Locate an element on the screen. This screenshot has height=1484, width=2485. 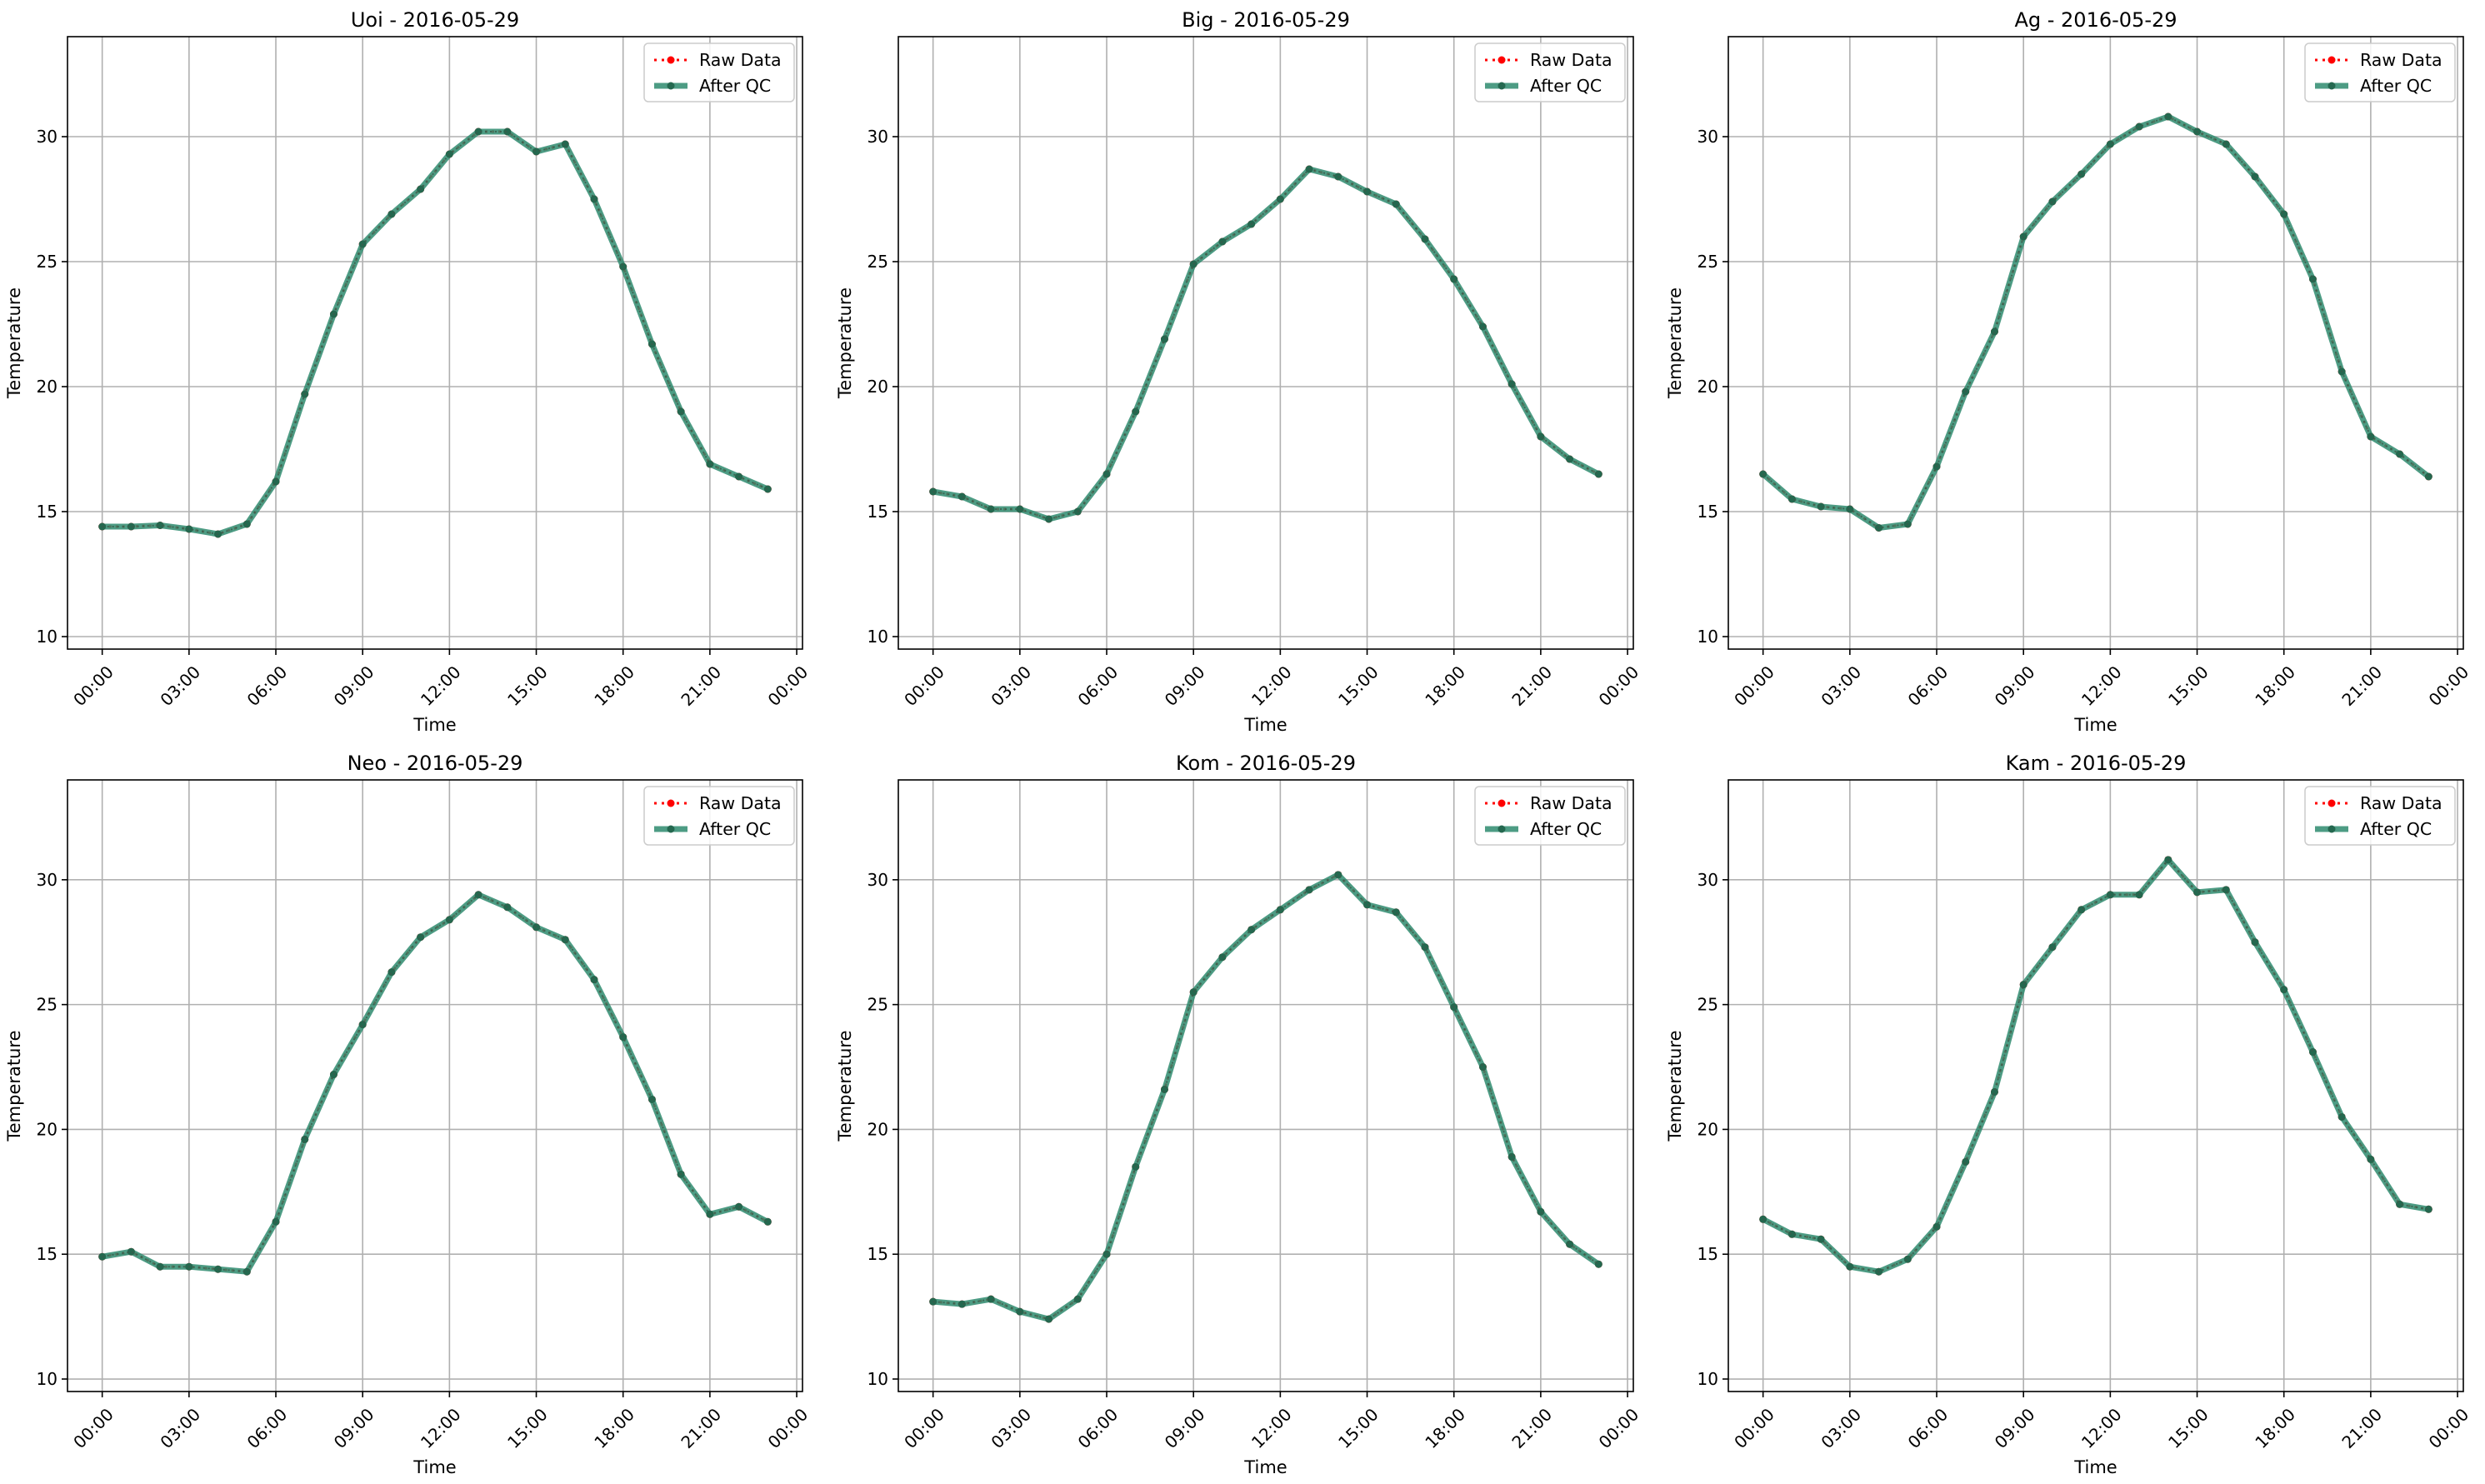
legend-raw-data-label: Raw Data is located at coordinates (740, 60).